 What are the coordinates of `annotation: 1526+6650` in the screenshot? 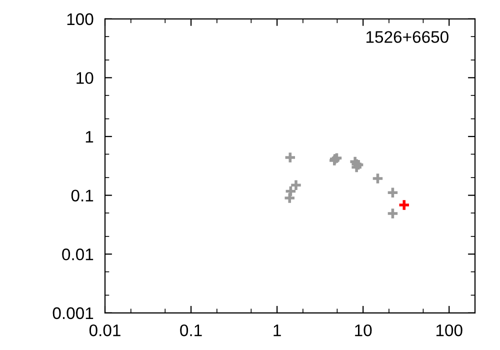 It's located at (407, 37).